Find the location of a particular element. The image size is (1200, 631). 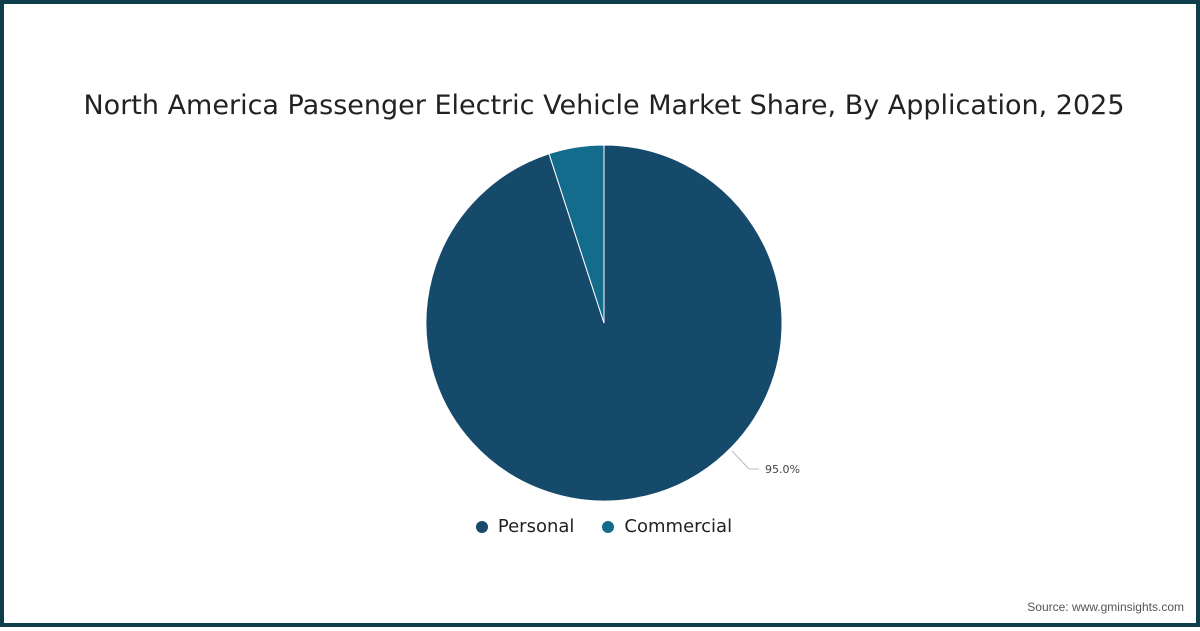

legend-item-commercial: Commercial is located at coordinates (667, 526).